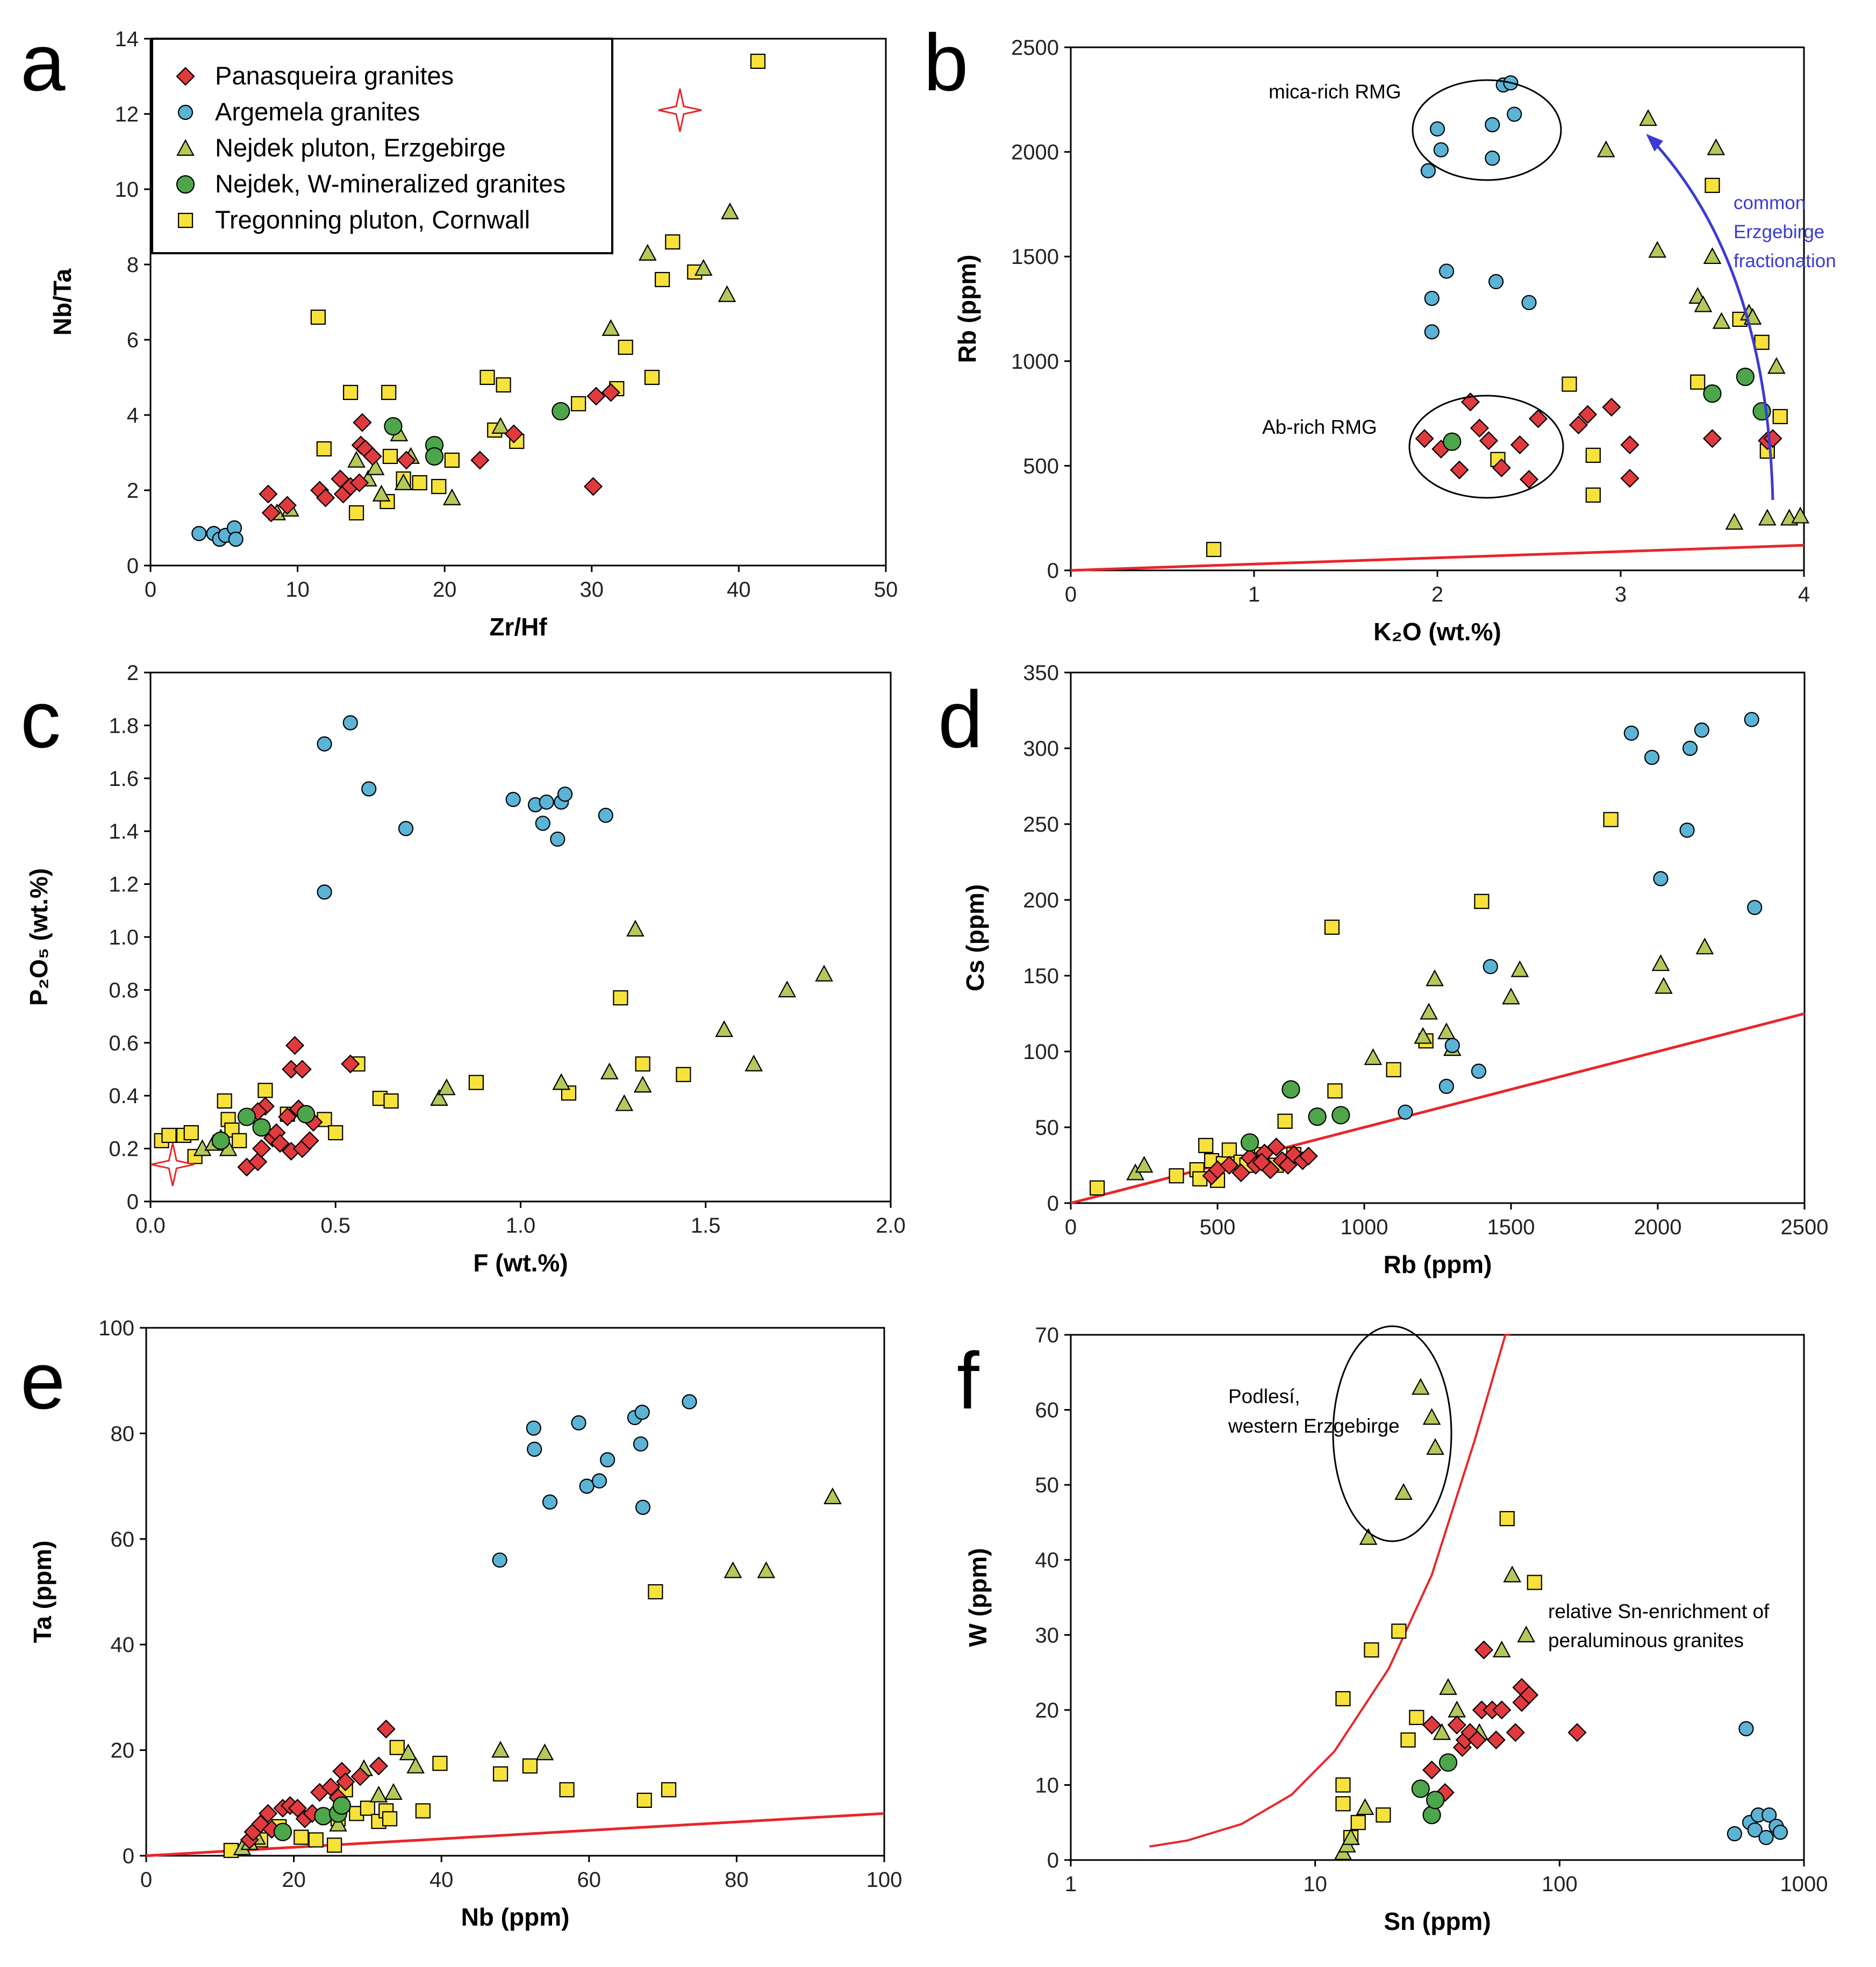  What do you see at coordinates (382, 146) in the screenshot?
I see `legend-box` at bounding box center [382, 146].